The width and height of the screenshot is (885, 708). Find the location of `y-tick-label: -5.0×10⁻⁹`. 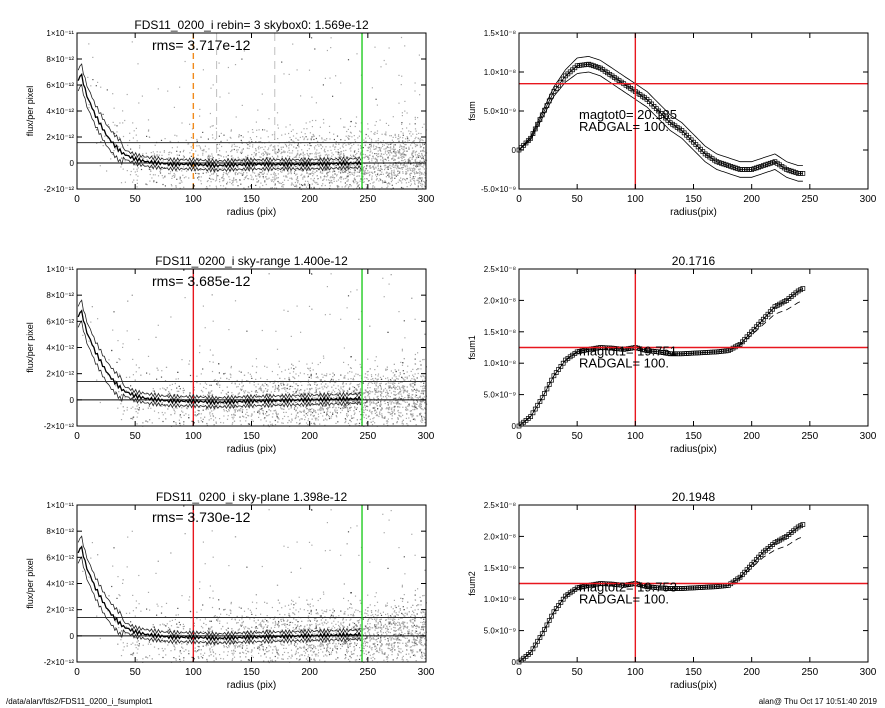

y-tick-label: -5.0×10⁻⁹ is located at coordinates (498, 189).